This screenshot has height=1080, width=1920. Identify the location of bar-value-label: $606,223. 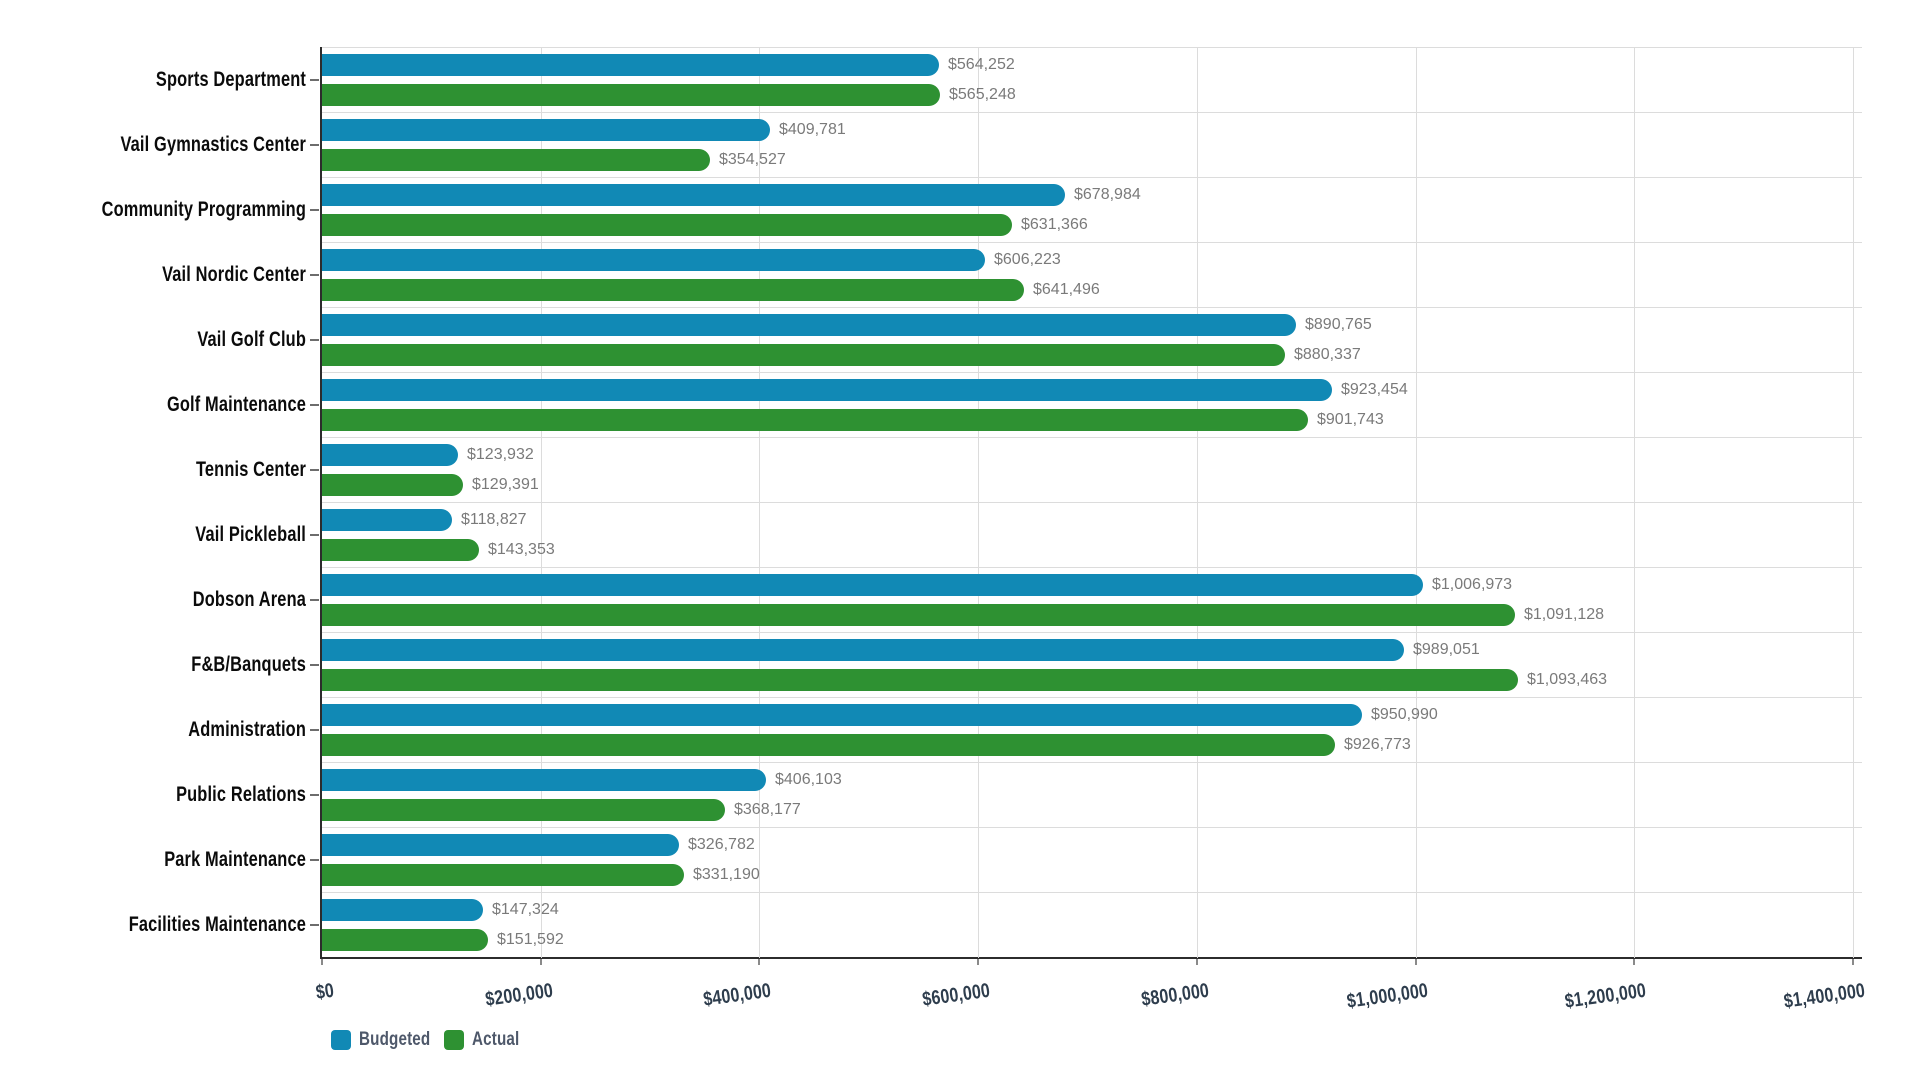
(1027, 259).